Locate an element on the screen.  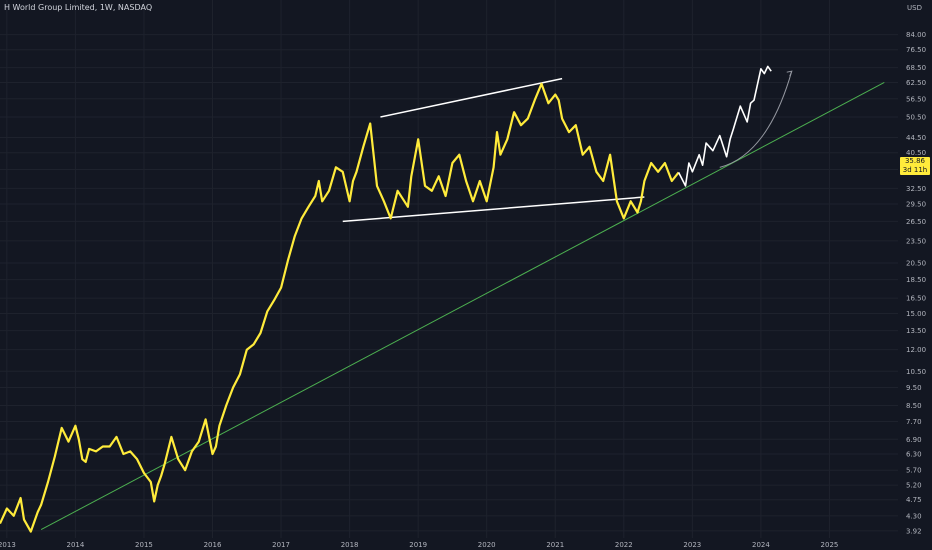
y-tick-label: 20.50 is located at coordinates (916, 263).